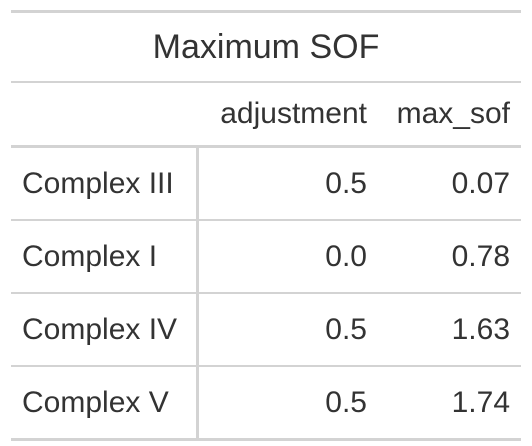 The height and width of the screenshot is (446, 532). What do you see at coordinates (480, 183) in the screenshot?
I see `max-sof-cell: 0.07` at bounding box center [480, 183].